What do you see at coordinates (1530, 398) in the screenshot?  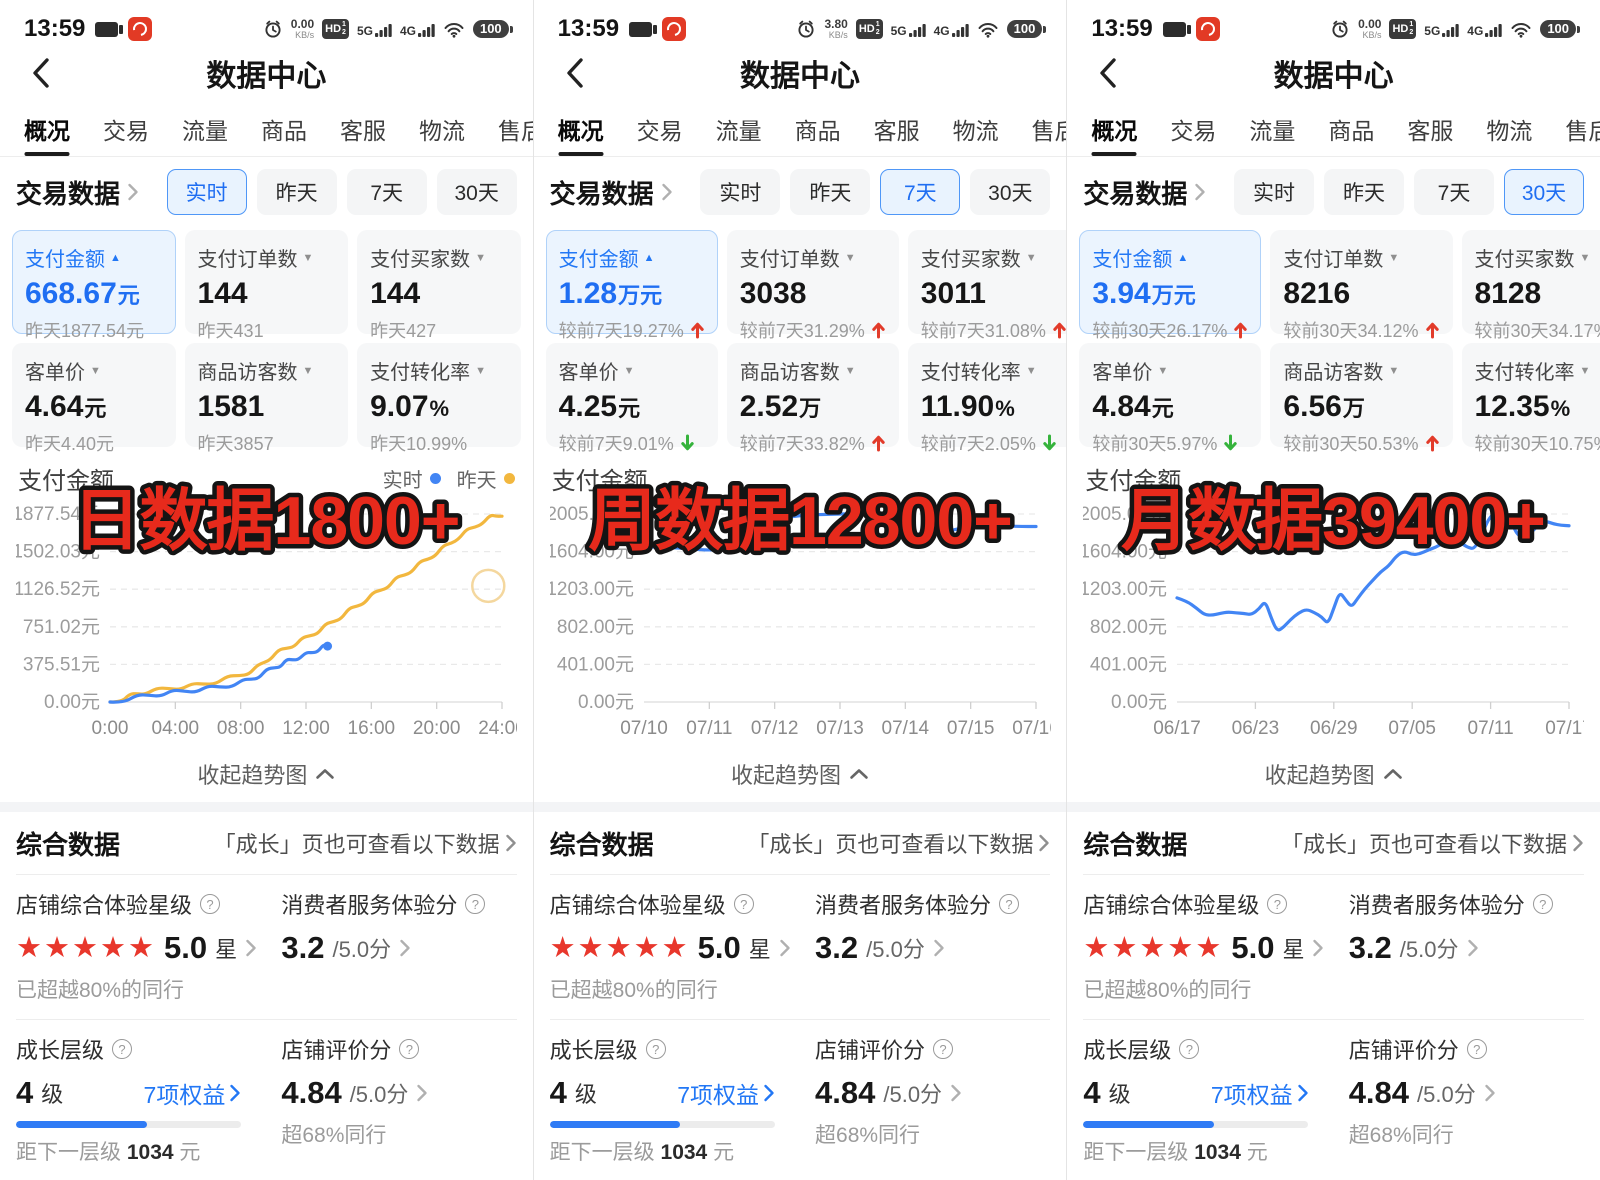 I see `metric-card-支付转化率: 支付转化率 ▼ 12.35% 较前30天10.75%` at bounding box center [1530, 398].